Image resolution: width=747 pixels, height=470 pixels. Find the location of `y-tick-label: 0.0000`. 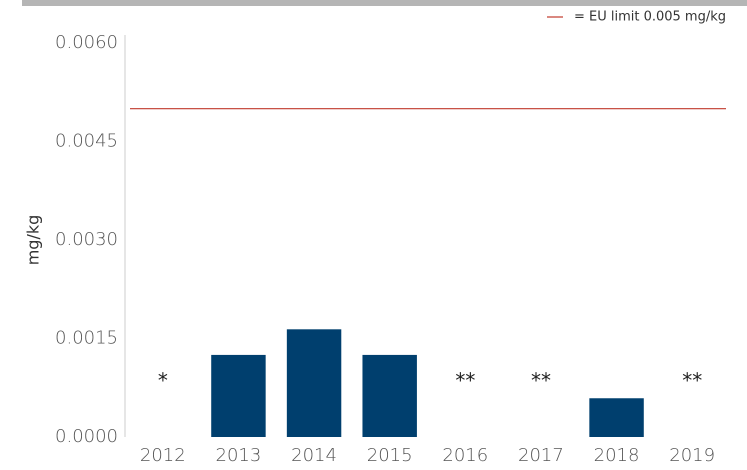

y-tick-label: 0.0000 is located at coordinates (86, 436).